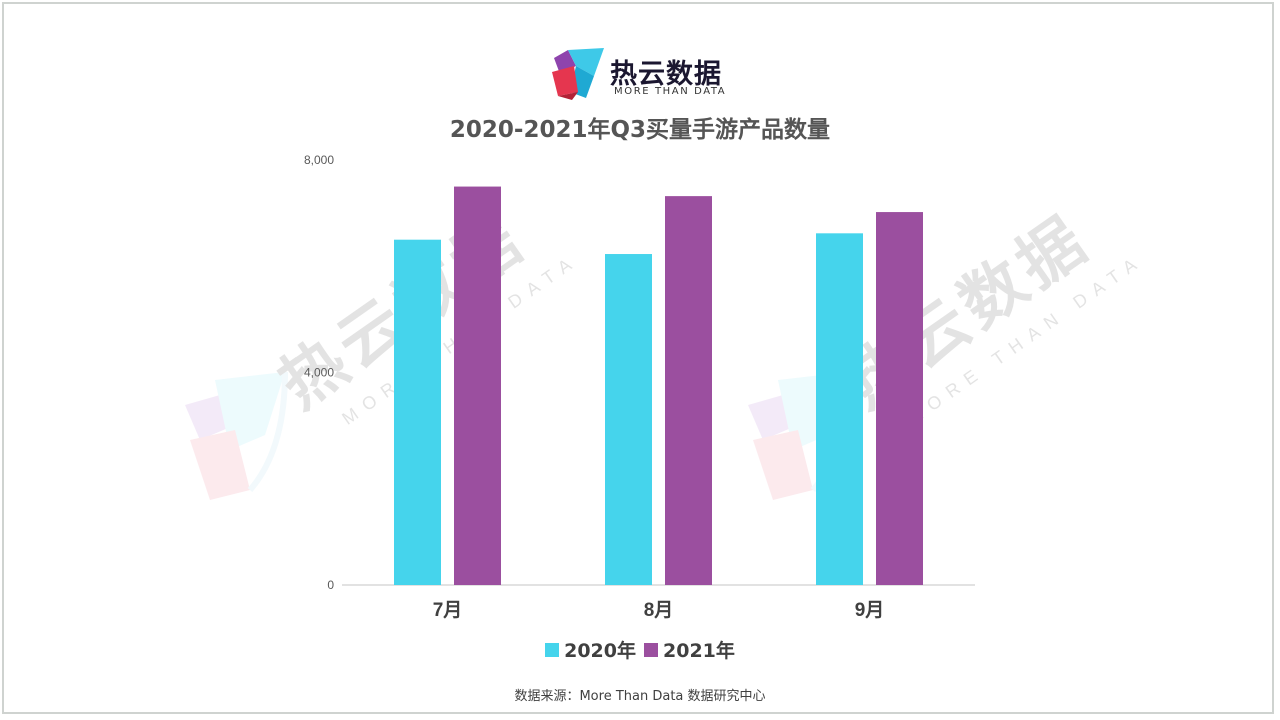 The width and height of the screenshot is (1280, 720). I want to click on logo-cube-icon, so click(578, 74).